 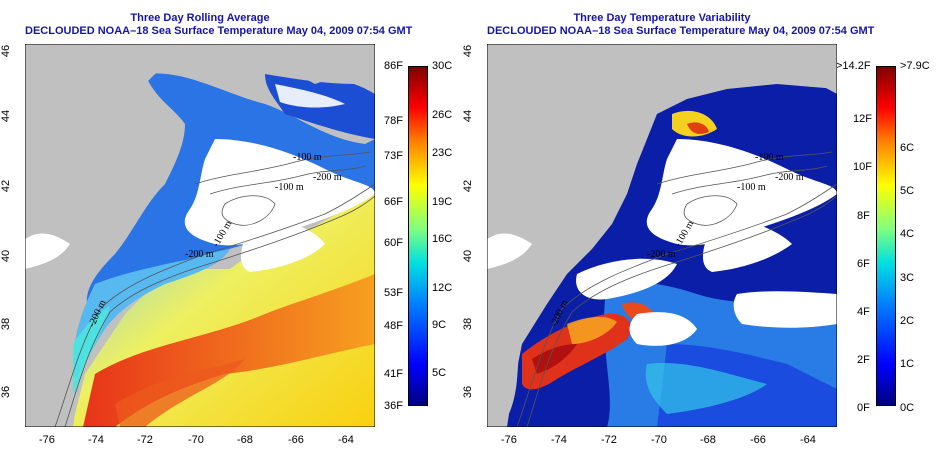 I want to click on right-x-tick: -74, so click(x=559, y=440).